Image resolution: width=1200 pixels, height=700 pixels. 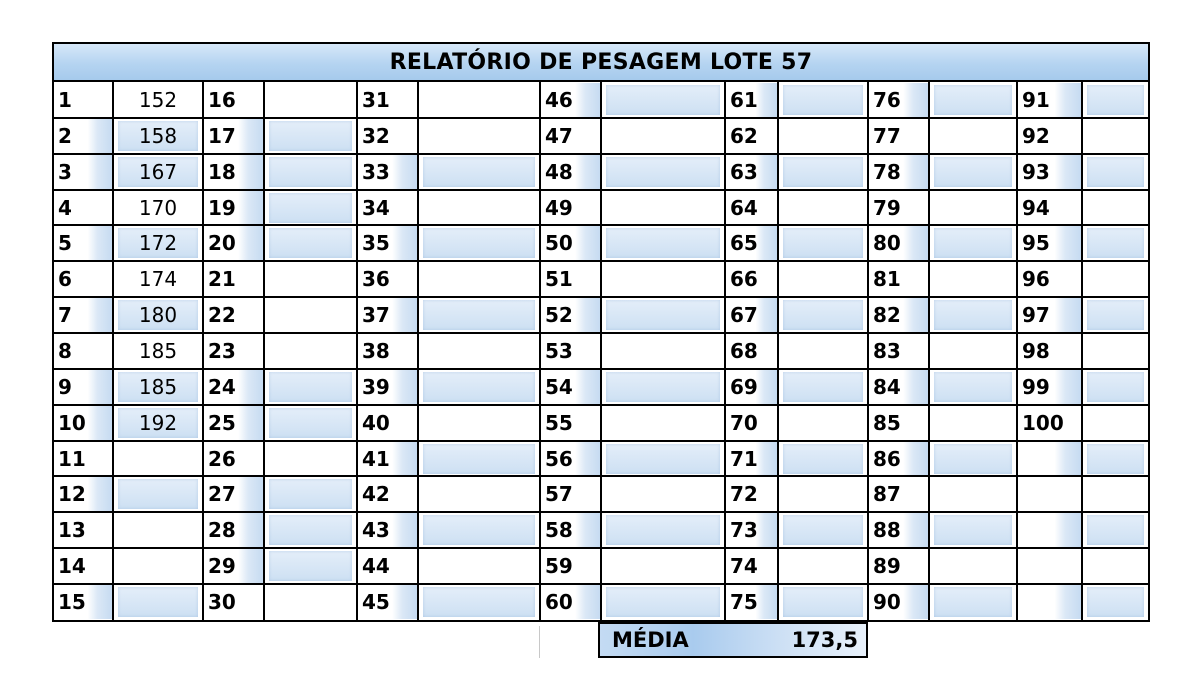 I want to click on lot-number-cell: 92, so click(x=1036, y=135).